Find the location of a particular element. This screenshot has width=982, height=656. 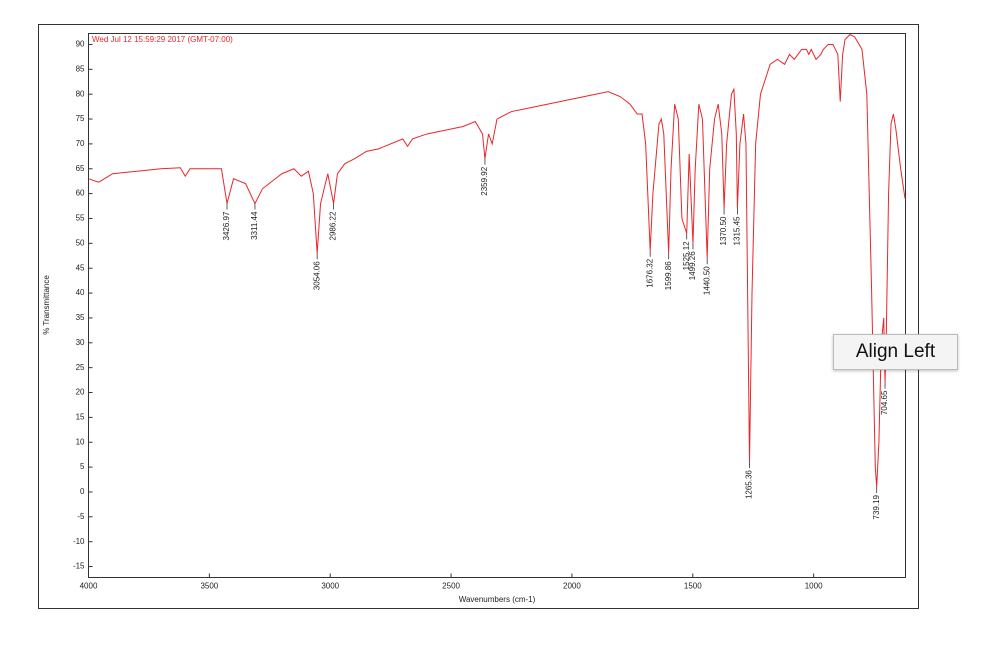

peak-label: 1265.36 is located at coordinates (749, 484).